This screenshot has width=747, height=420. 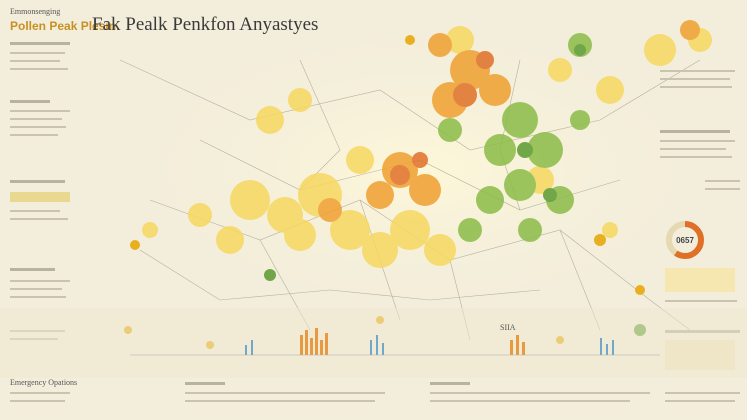 What do you see at coordinates (508, 327) in the screenshot?
I see `chart-label: SIIA` at bounding box center [508, 327].